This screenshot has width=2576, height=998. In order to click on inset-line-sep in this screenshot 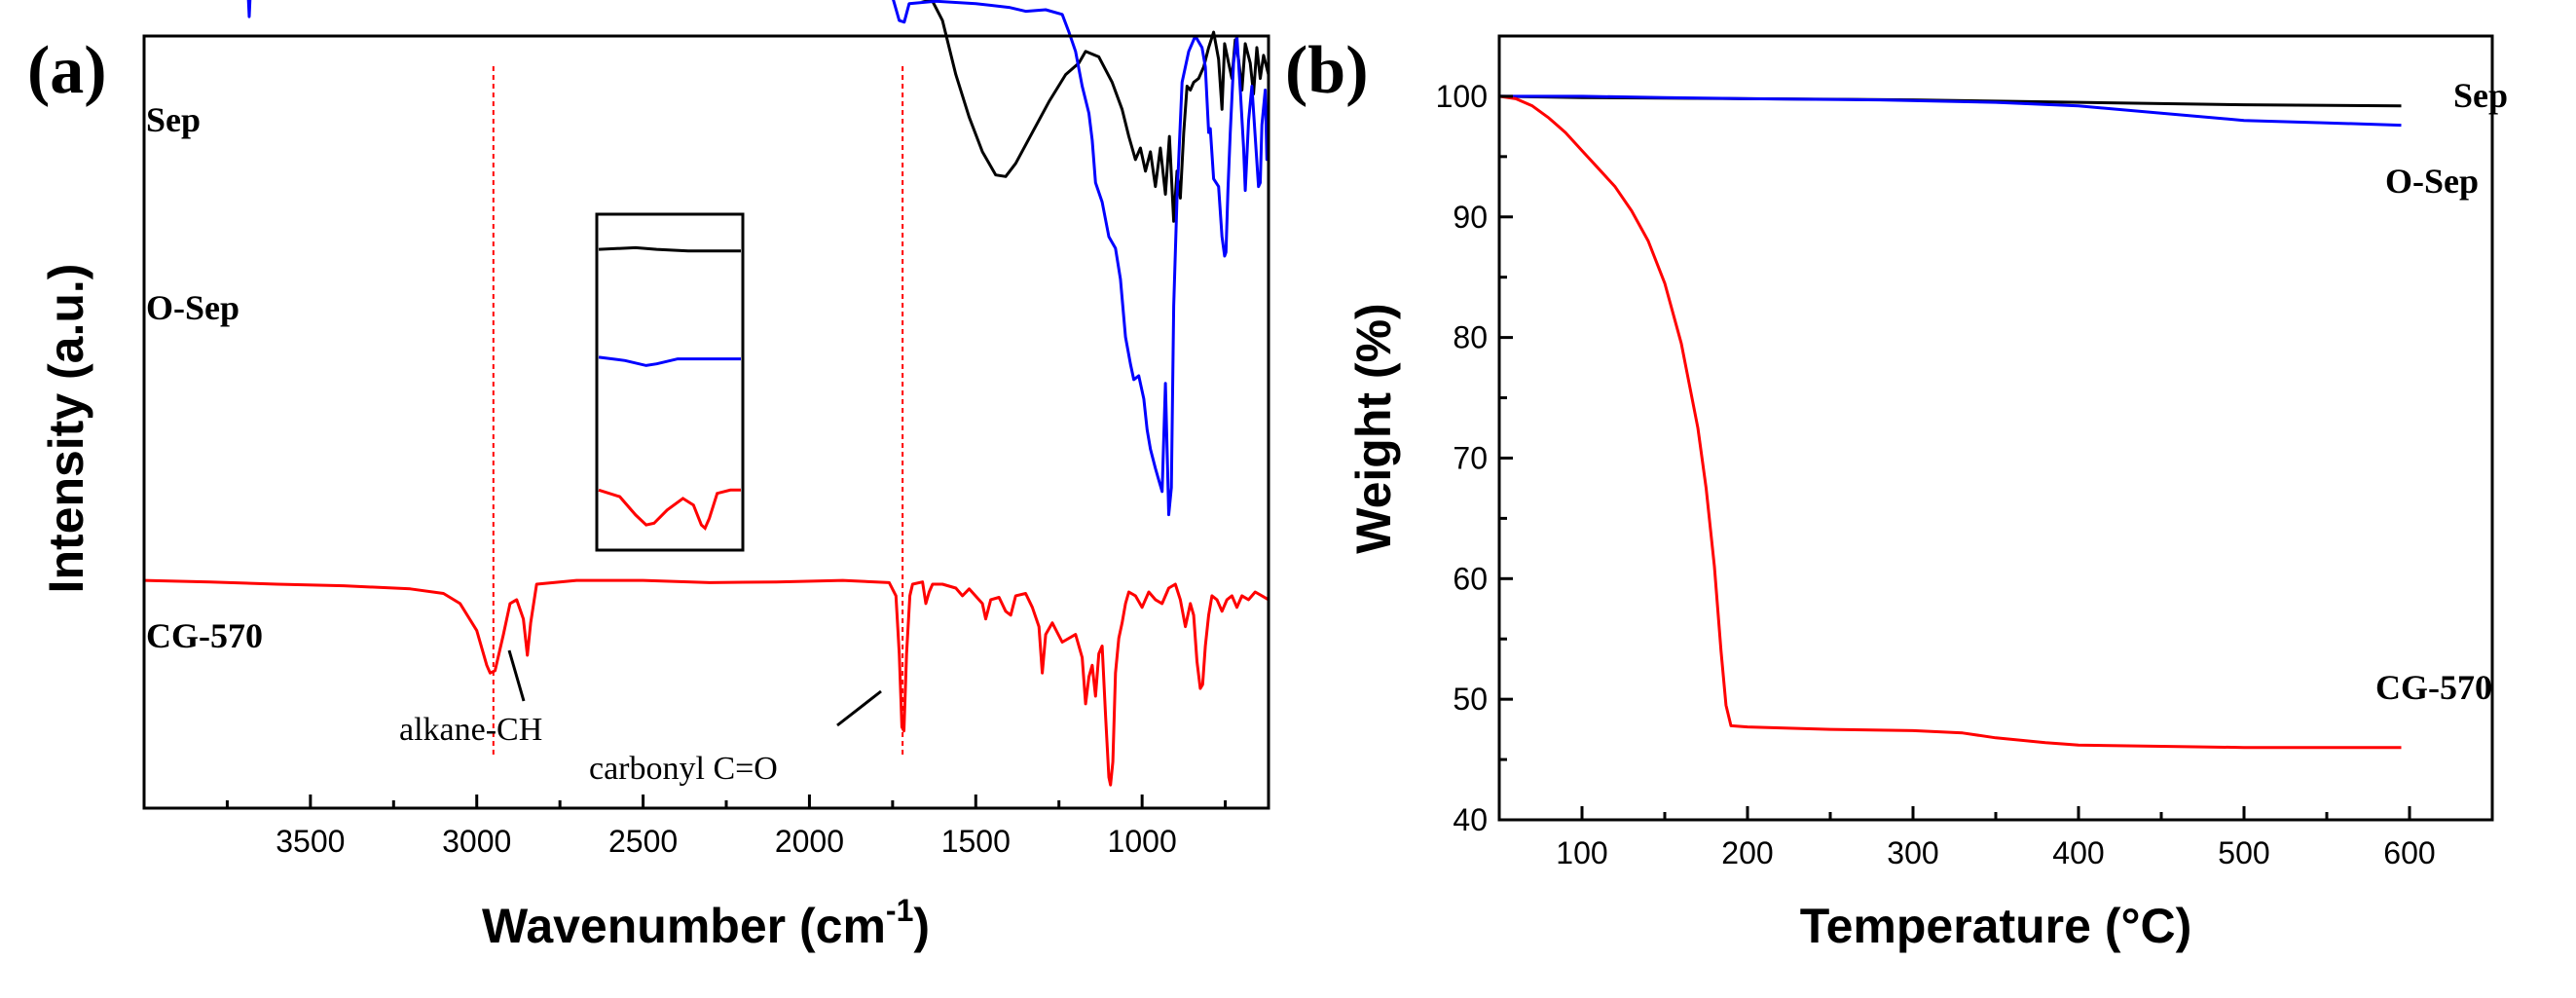, I will do `click(669, 249)`.